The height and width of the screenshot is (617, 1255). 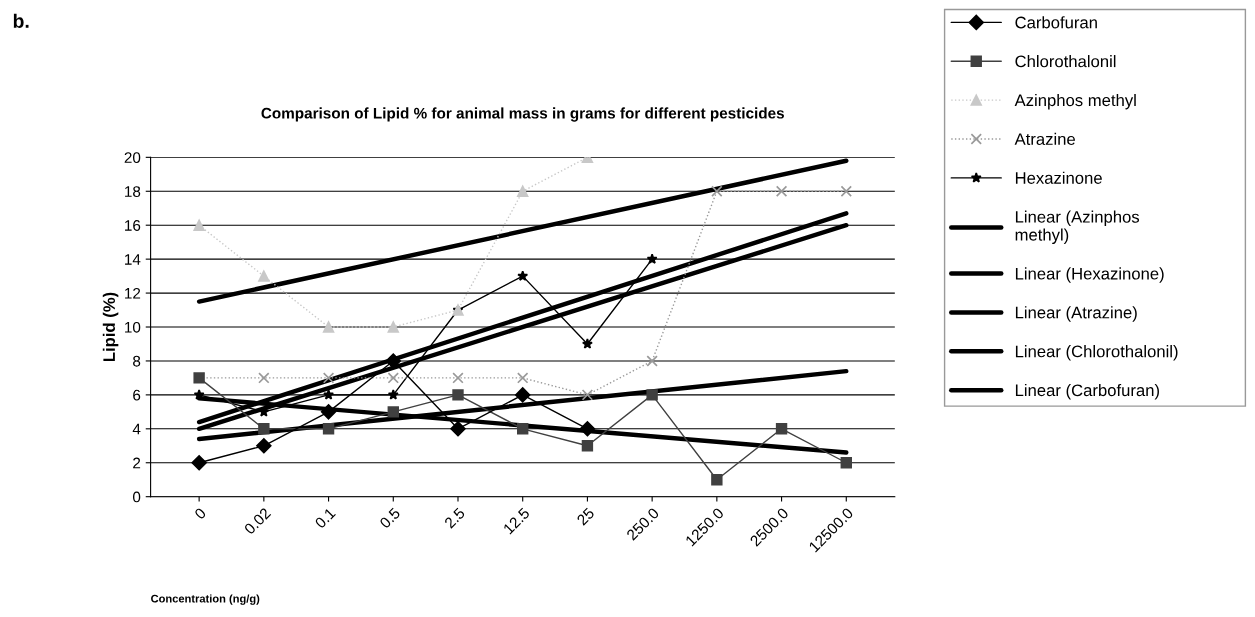 I want to click on y-tick-label: 14, so click(x=133, y=259).